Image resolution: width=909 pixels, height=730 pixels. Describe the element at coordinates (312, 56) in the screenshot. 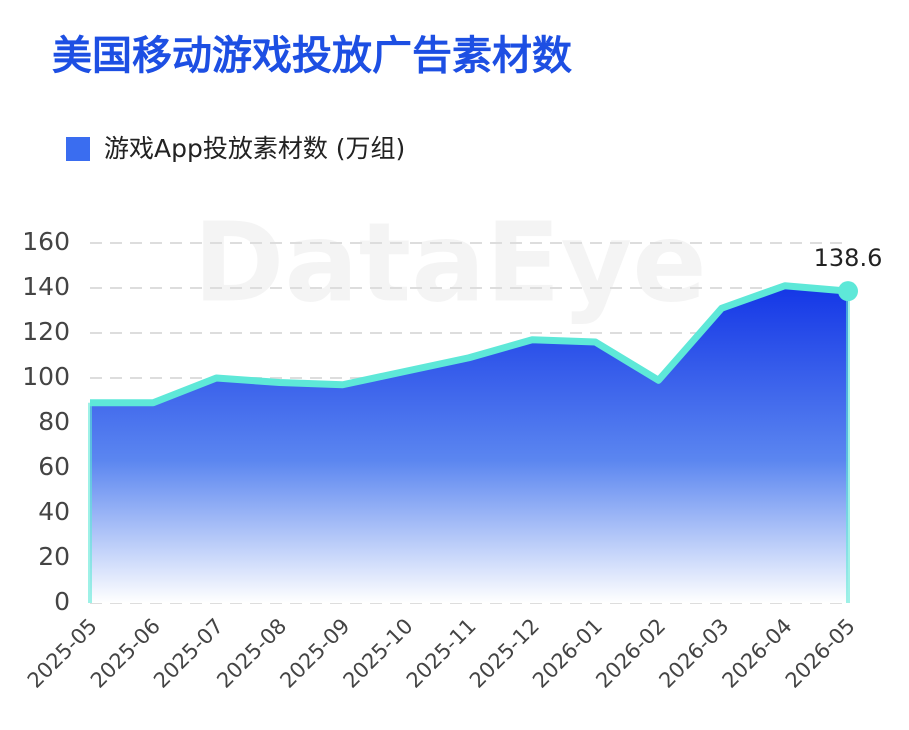

I see `chart-title: 美国移动游戏投放广告素材数` at that location.